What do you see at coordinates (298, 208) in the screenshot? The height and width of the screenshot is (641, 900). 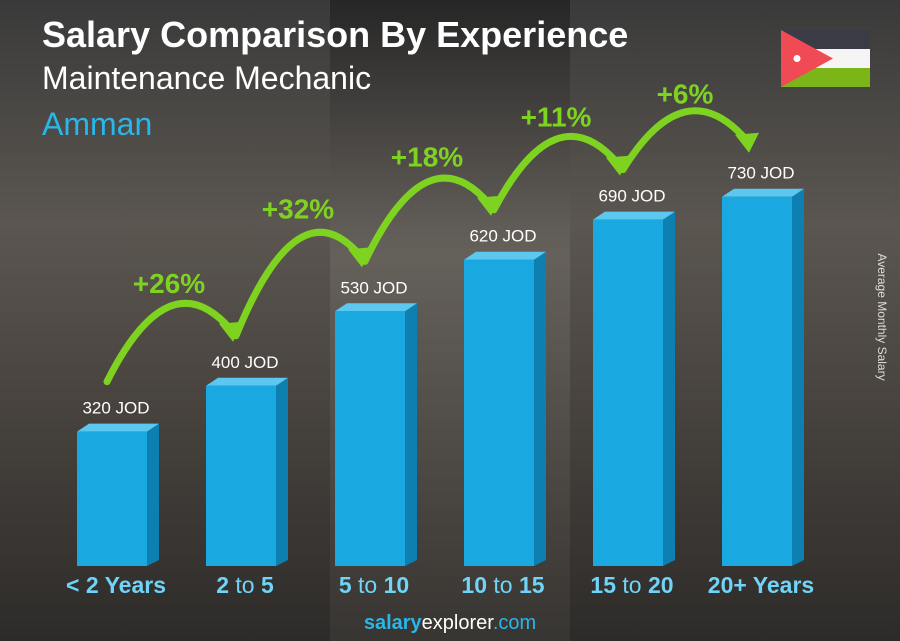 I see `change-label: +32%` at bounding box center [298, 208].